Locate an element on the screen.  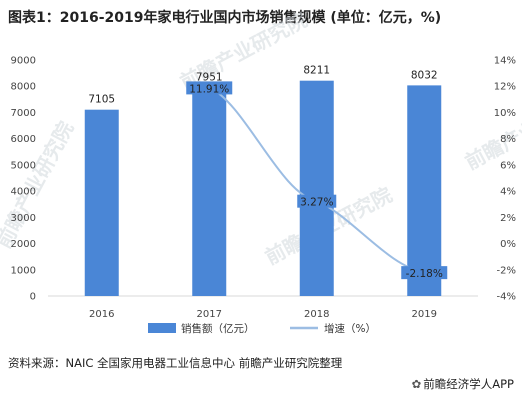
left-y-tick-label: 2000 is located at coordinates (23, 244).